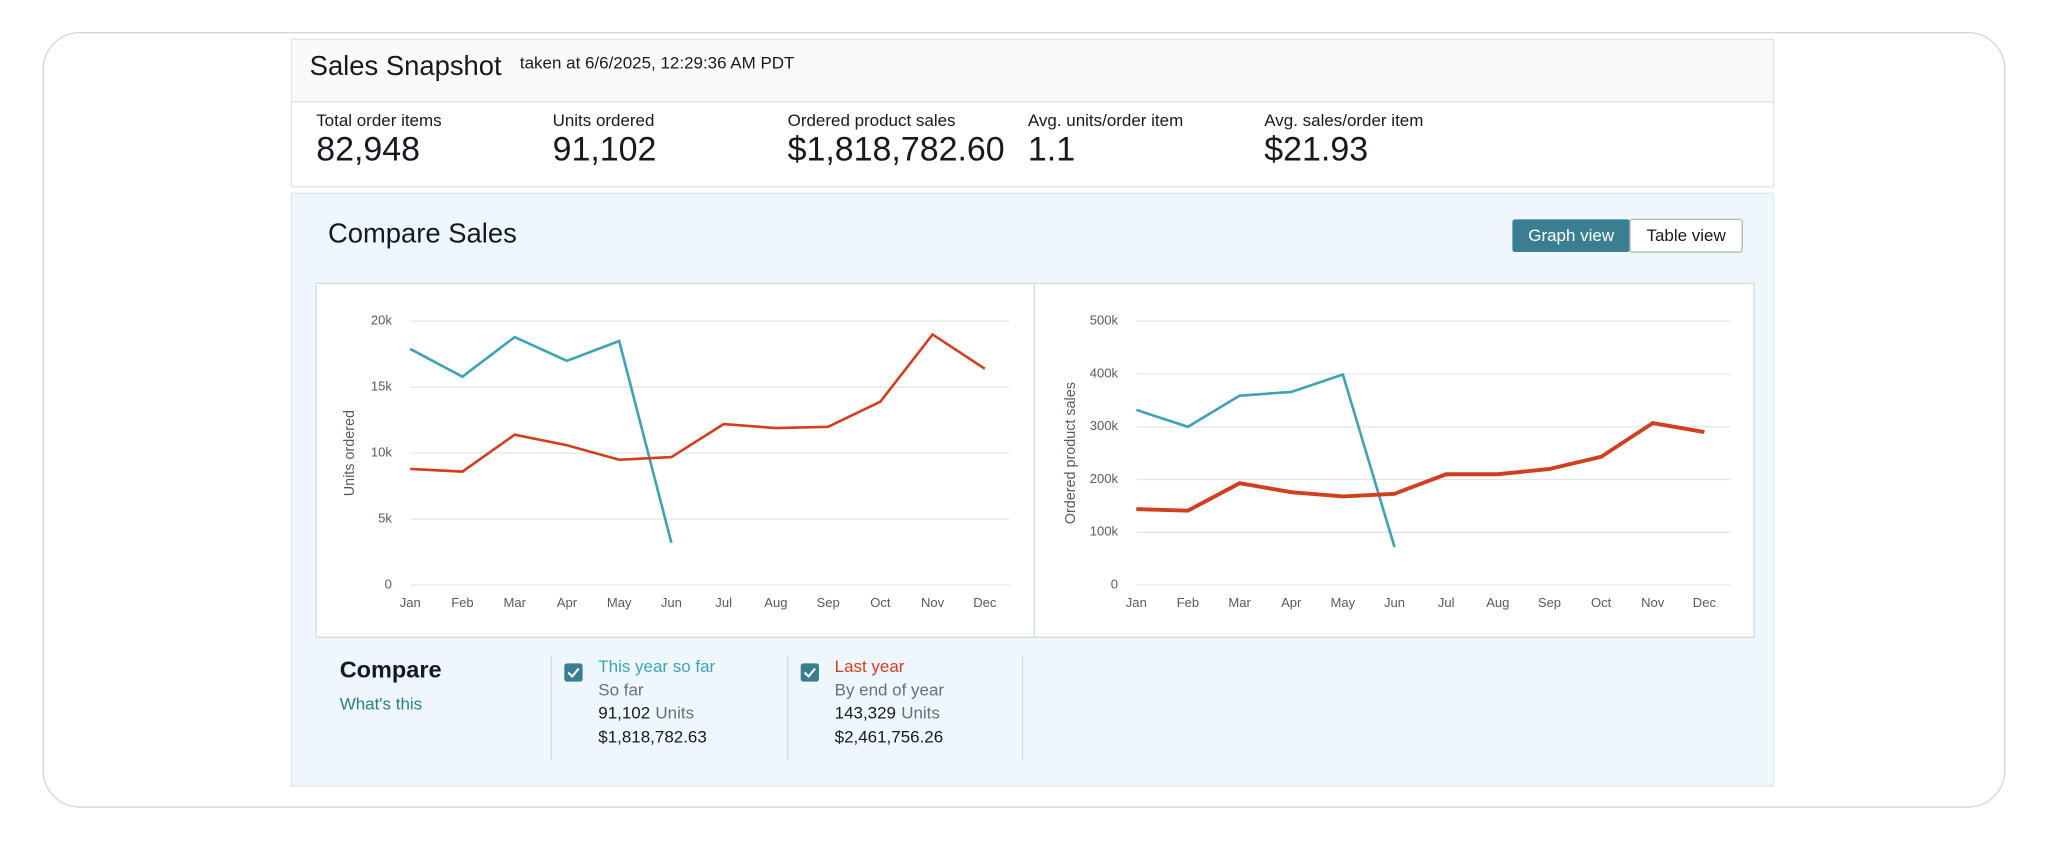 Image resolution: width=2048 pixels, height=841 pixels. Describe the element at coordinates (1104, 531) in the screenshot. I see `y-tick-label: 100k` at that location.